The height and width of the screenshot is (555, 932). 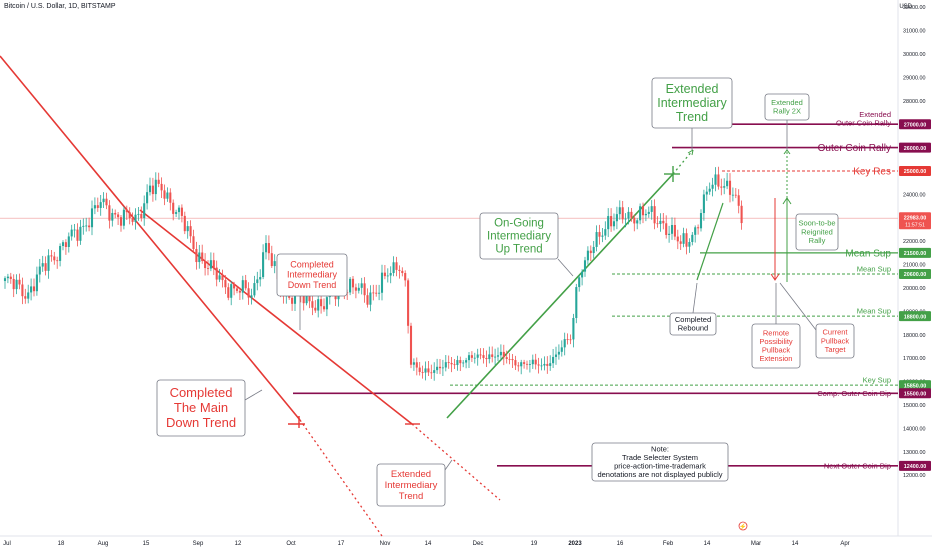 I want to click on y-tick-label: 12000.00, so click(x=914, y=476).